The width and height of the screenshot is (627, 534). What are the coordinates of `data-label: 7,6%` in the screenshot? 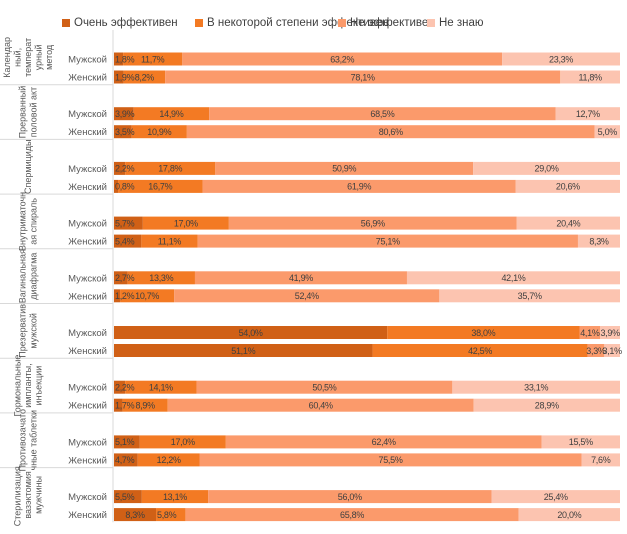 It's located at (601, 460).